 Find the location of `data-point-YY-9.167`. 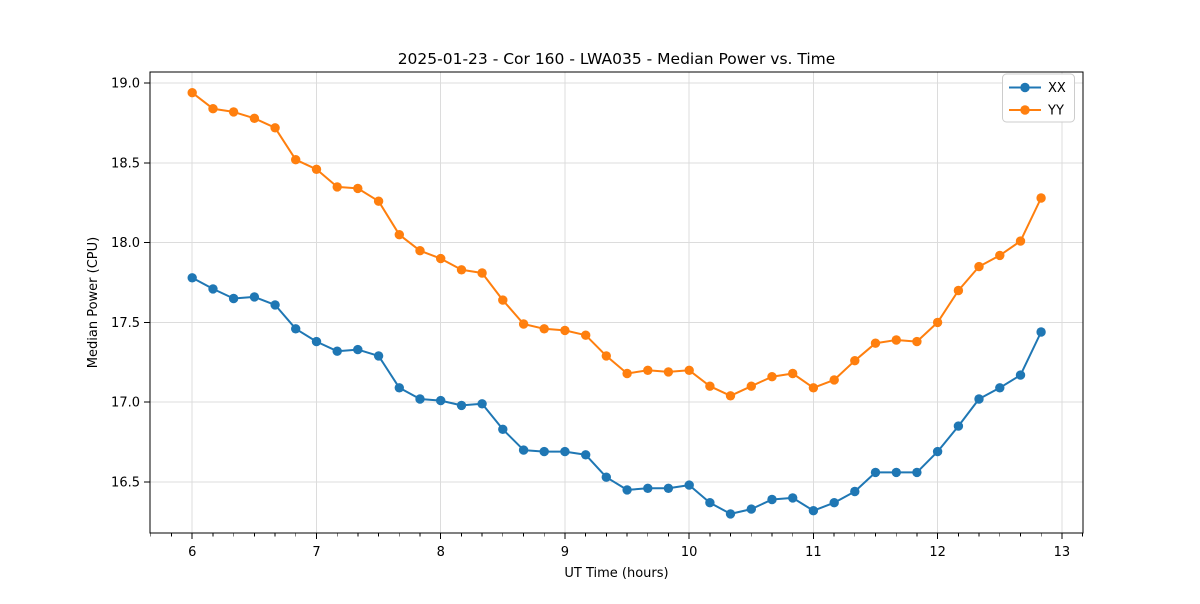

data-point-YY-9.167 is located at coordinates (586, 335).